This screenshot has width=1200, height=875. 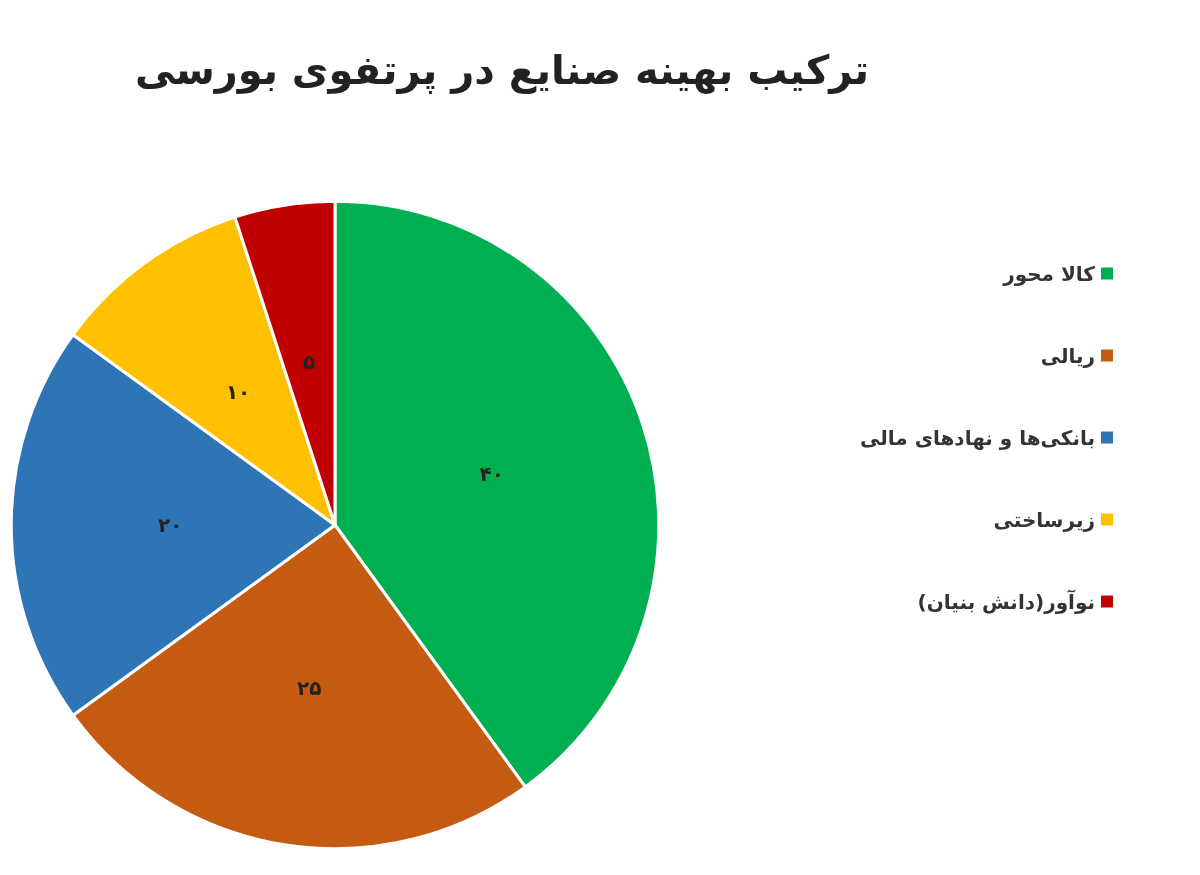 I want to click on data-label: ۱۰, so click(x=238, y=391).